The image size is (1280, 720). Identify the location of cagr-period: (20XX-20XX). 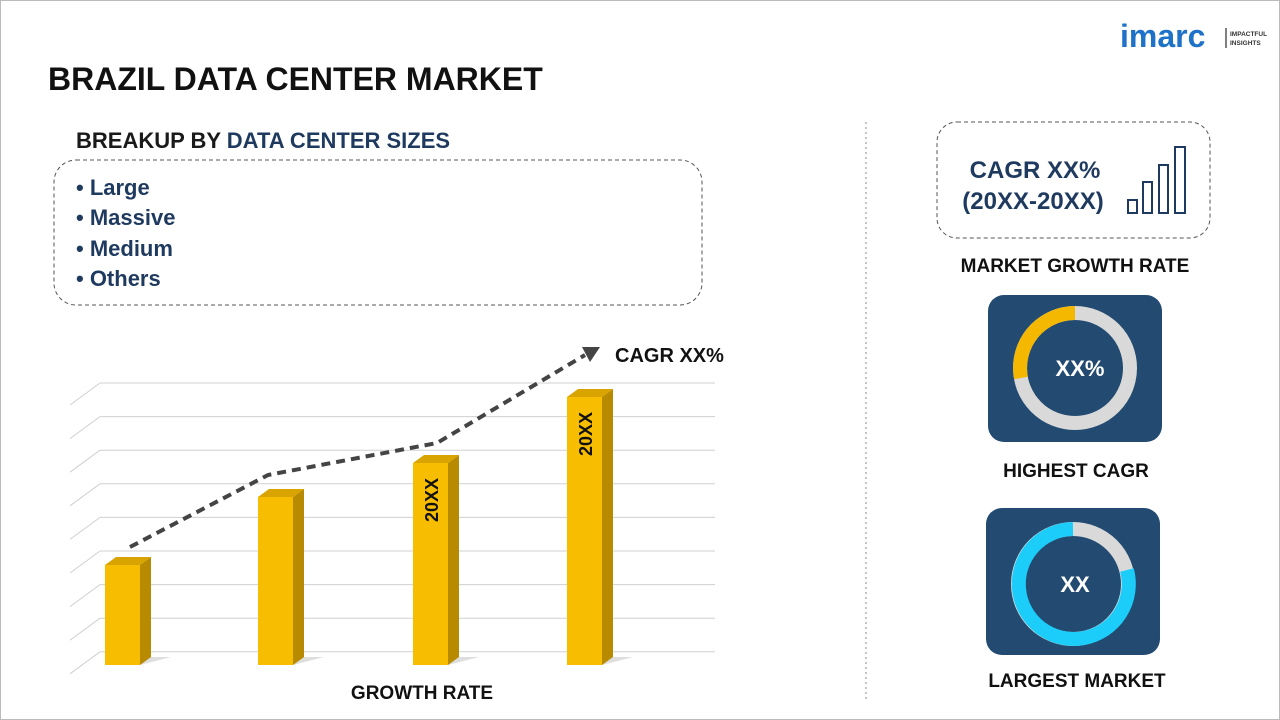
(1032, 201).